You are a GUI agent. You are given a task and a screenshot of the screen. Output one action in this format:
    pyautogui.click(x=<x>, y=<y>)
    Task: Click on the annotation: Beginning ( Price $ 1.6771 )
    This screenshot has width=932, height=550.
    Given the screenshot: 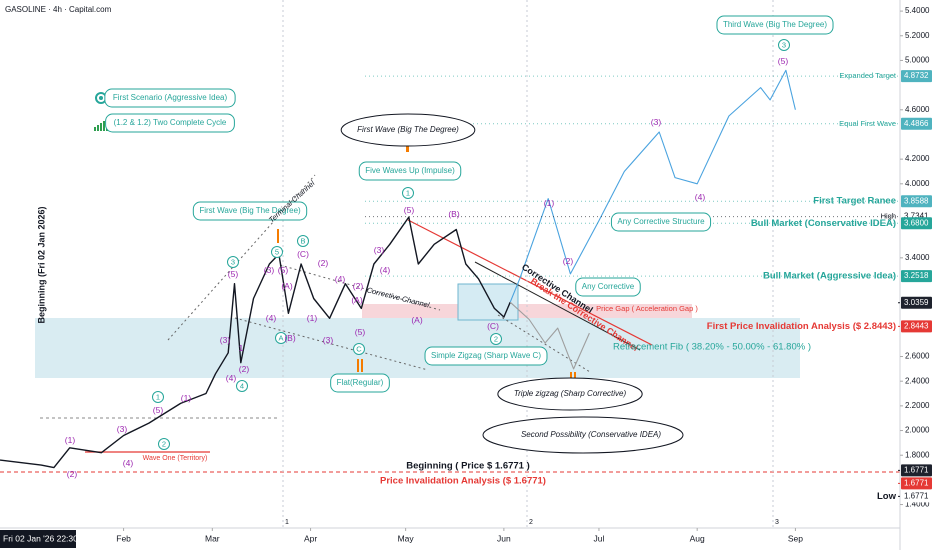 What is the action you would take?
    pyautogui.click(x=468, y=466)
    